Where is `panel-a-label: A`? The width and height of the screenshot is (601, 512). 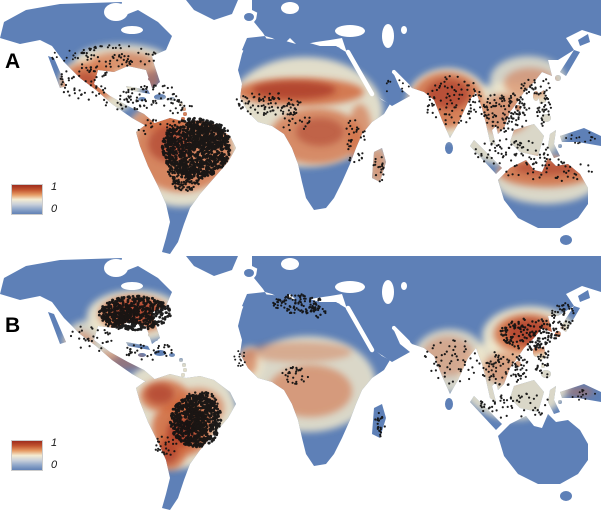 panel-a-label: A is located at coordinates (13, 61).